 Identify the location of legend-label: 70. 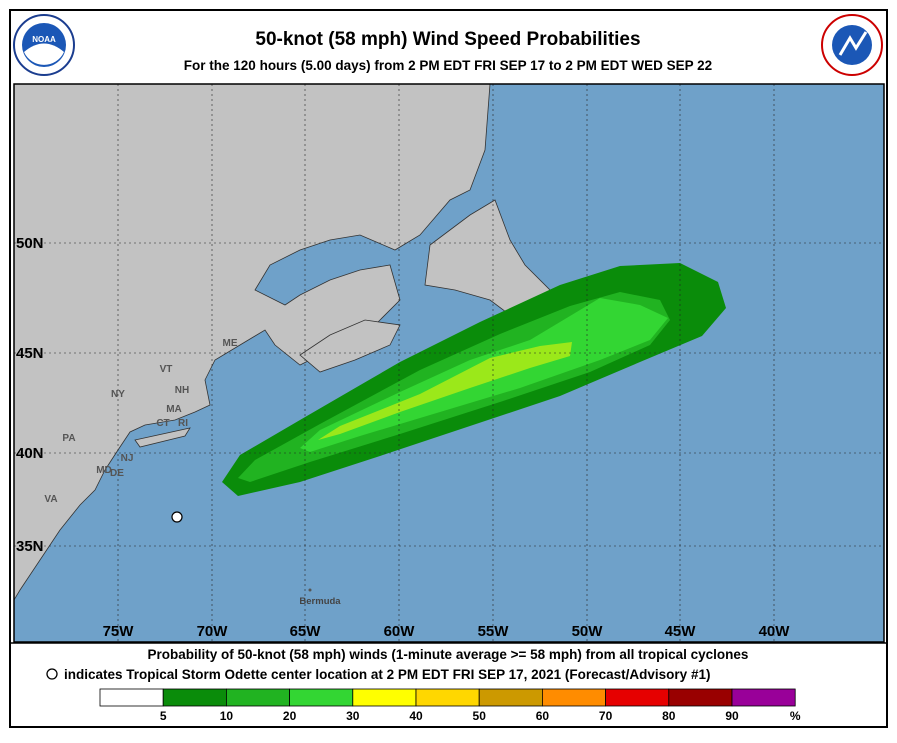
(606, 716).